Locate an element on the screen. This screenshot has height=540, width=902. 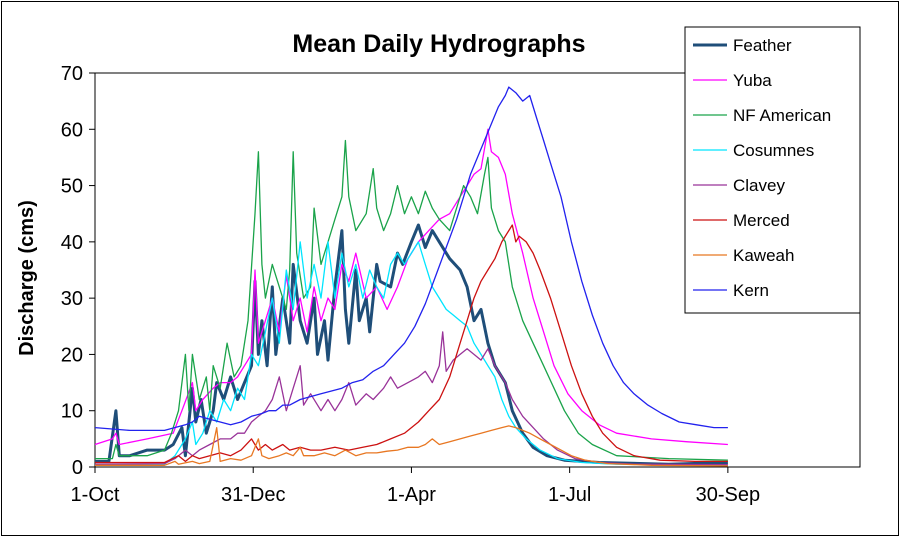
y-tick-label: 40 is located at coordinates (72, 243).